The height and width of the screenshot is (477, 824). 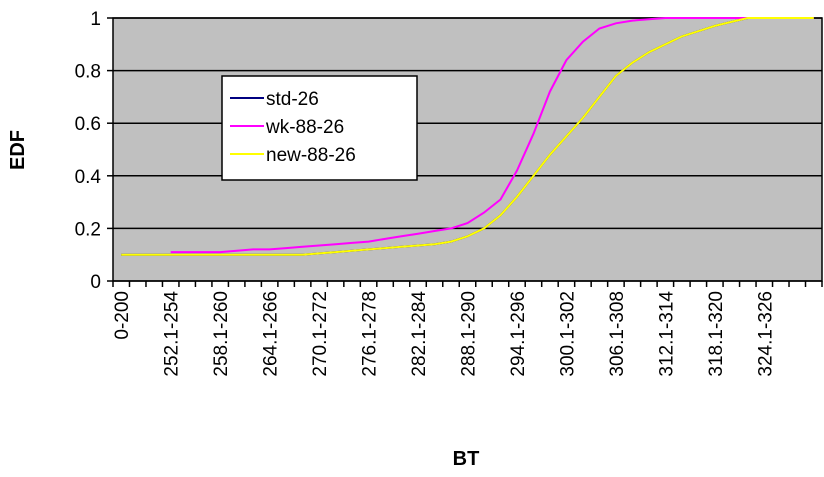 What do you see at coordinates (617, 334) in the screenshot?
I see `x-tick-label: 306.1-308` at bounding box center [617, 334].